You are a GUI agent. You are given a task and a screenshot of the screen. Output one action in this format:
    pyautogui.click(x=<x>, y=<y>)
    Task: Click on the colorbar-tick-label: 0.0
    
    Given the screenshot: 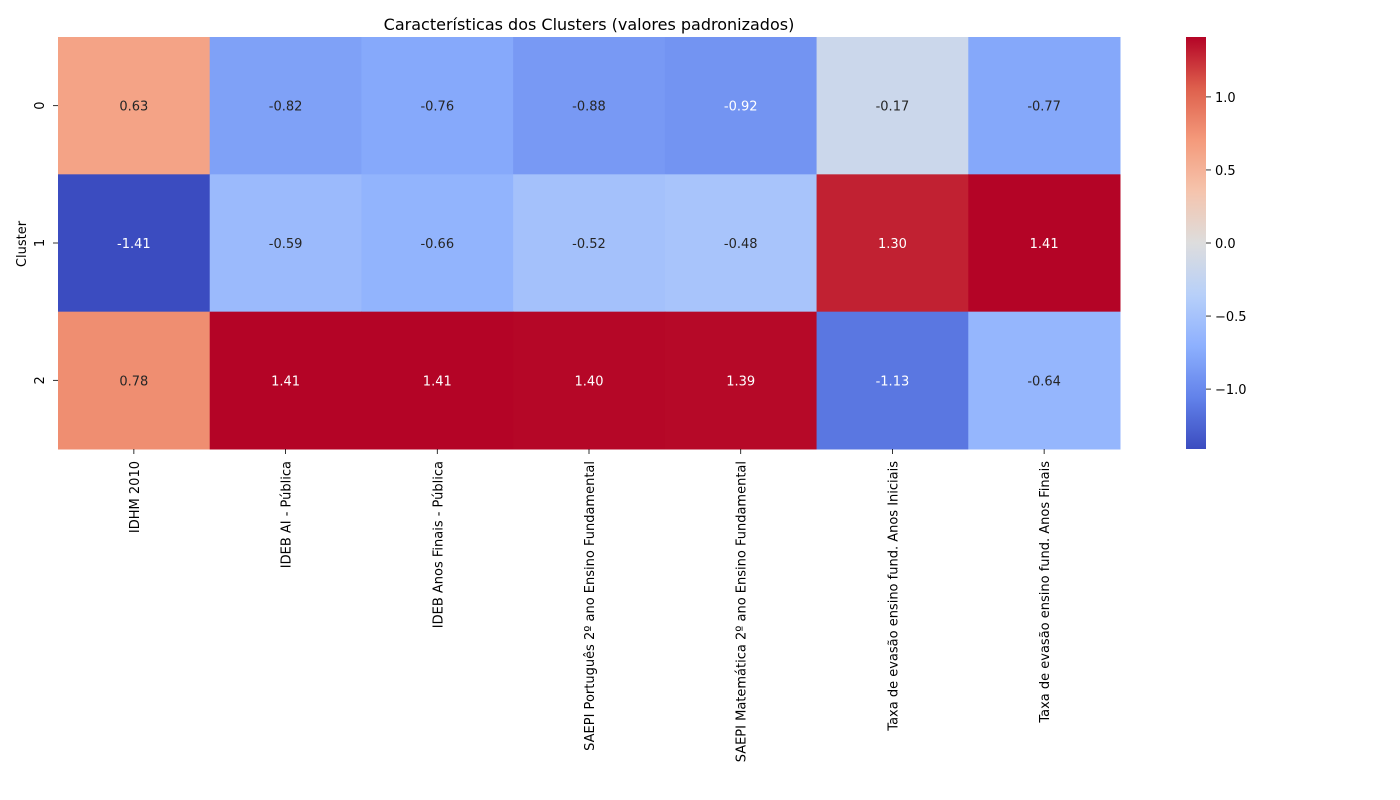 What is the action you would take?
    pyautogui.click(x=1225, y=244)
    